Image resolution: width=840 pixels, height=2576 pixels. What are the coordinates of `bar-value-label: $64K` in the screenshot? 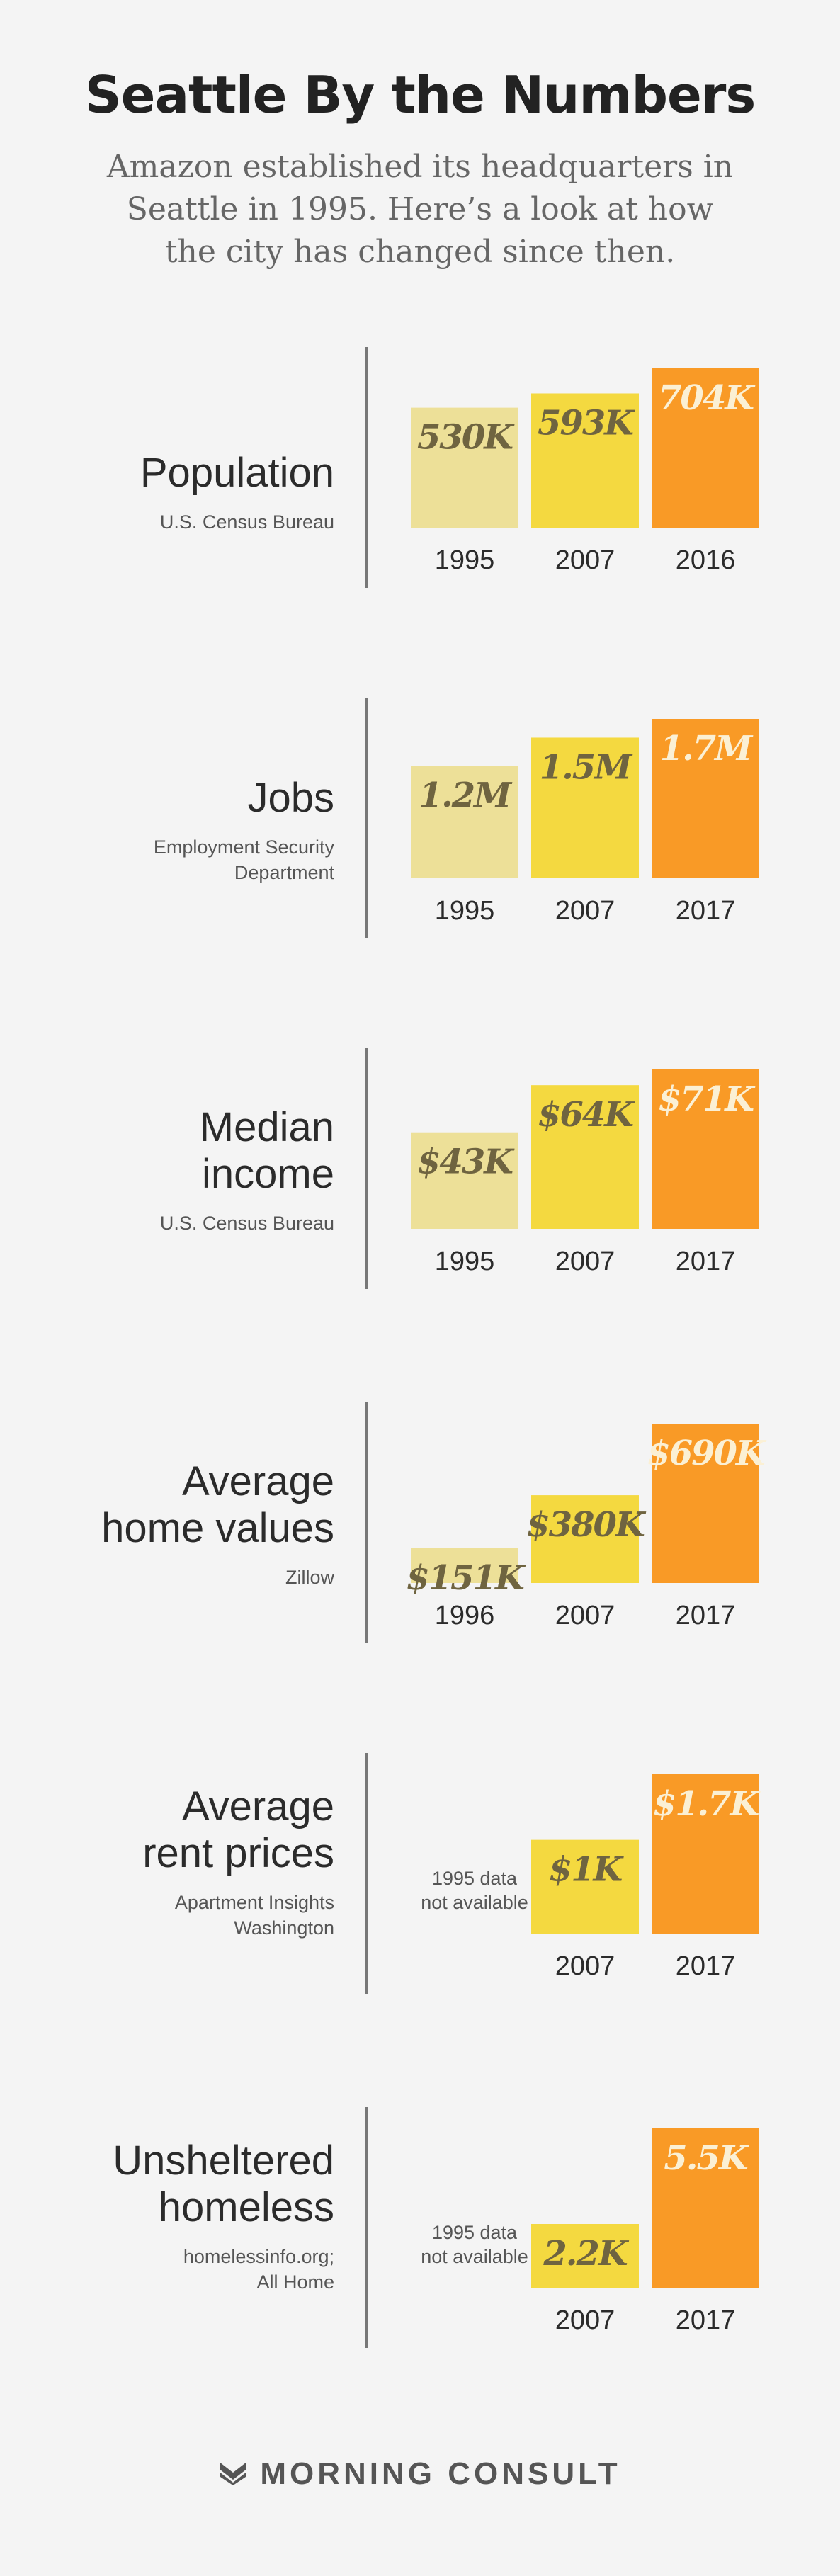 It's located at (586, 1115).